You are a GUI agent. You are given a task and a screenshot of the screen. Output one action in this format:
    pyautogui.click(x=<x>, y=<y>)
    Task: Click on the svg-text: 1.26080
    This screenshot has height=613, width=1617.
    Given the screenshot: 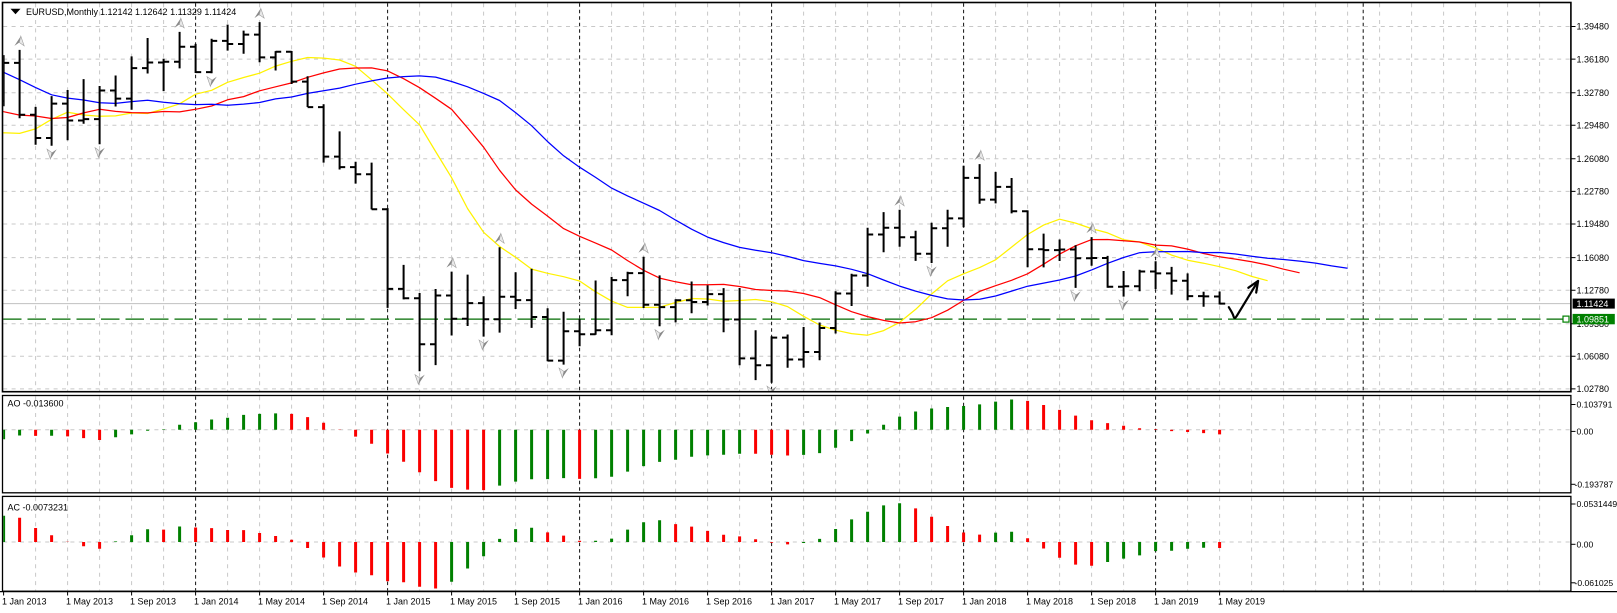 What is the action you would take?
    pyautogui.click(x=1593, y=159)
    